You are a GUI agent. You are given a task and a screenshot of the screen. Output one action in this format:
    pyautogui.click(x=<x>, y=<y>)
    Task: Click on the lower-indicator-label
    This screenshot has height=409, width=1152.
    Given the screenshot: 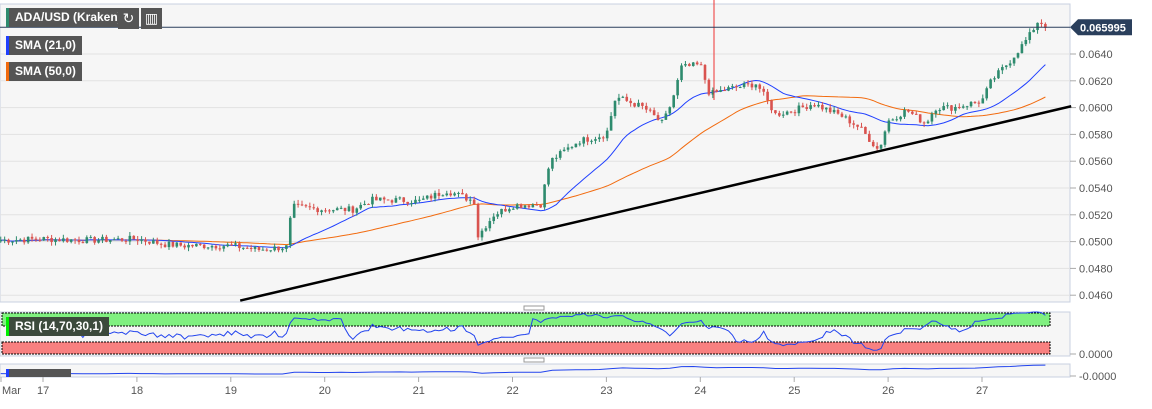 What is the action you would take?
    pyautogui.click(x=38, y=373)
    